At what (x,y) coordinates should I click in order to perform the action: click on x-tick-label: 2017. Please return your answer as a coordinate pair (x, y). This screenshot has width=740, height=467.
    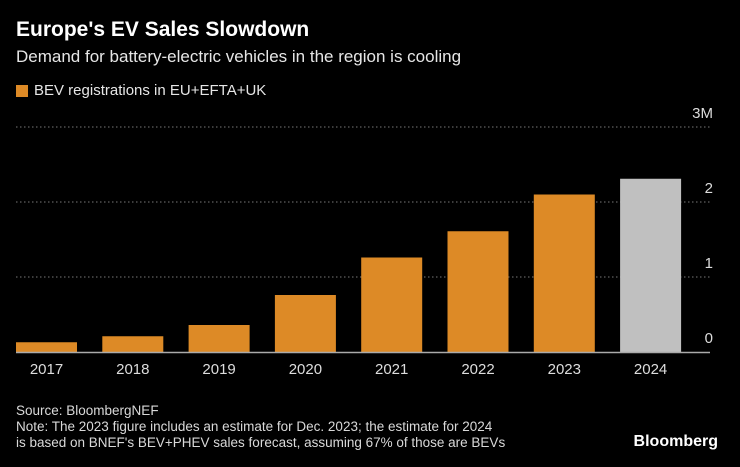
    Looking at the image, I should click on (46, 369).